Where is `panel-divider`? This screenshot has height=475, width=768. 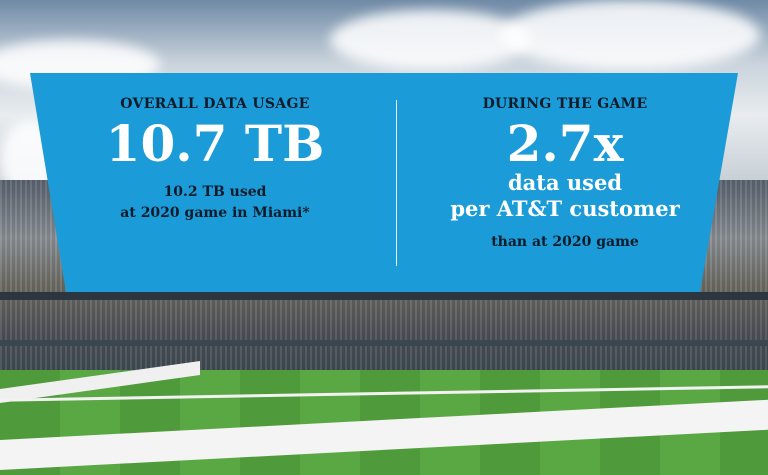
panel-divider is located at coordinates (396, 183).